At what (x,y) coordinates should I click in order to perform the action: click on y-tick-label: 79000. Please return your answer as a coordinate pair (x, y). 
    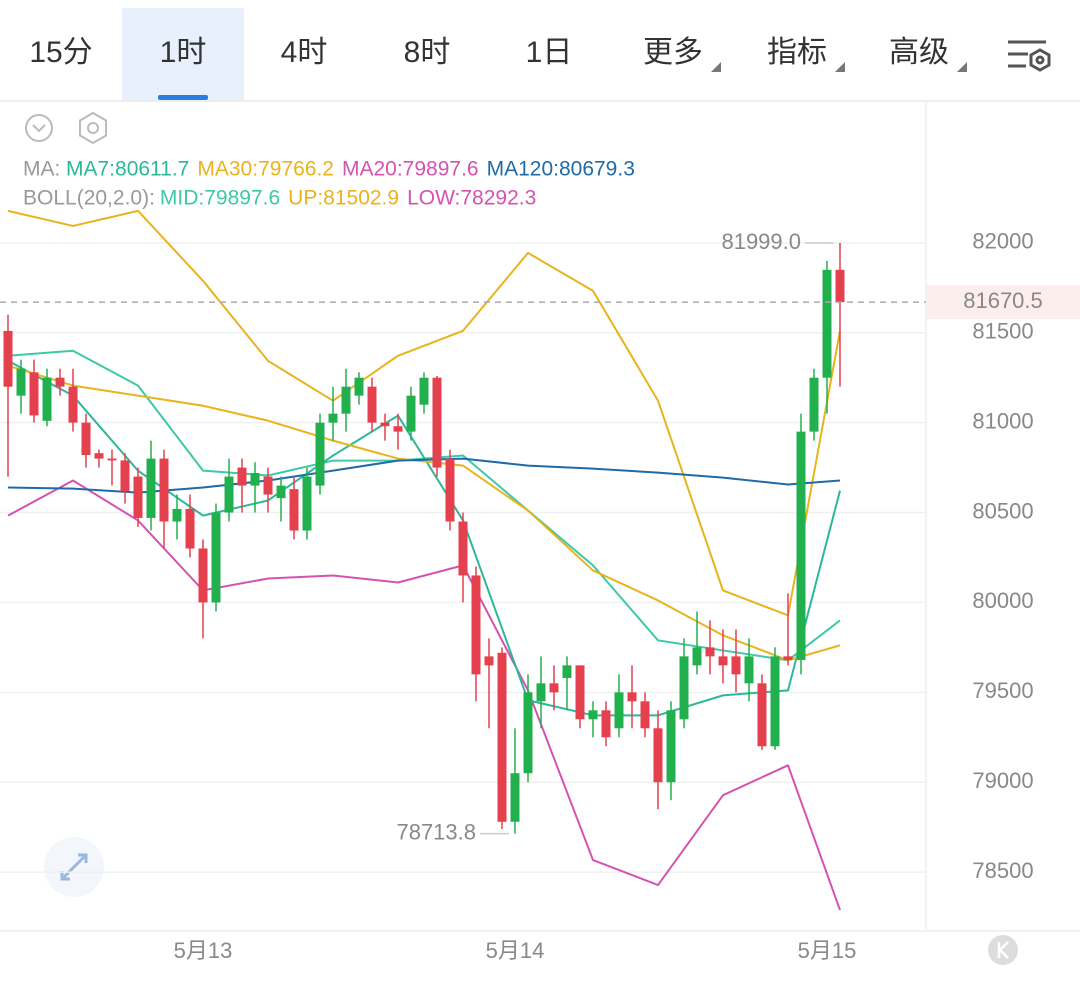
    Looking at the image, I should click on (1002, 780).